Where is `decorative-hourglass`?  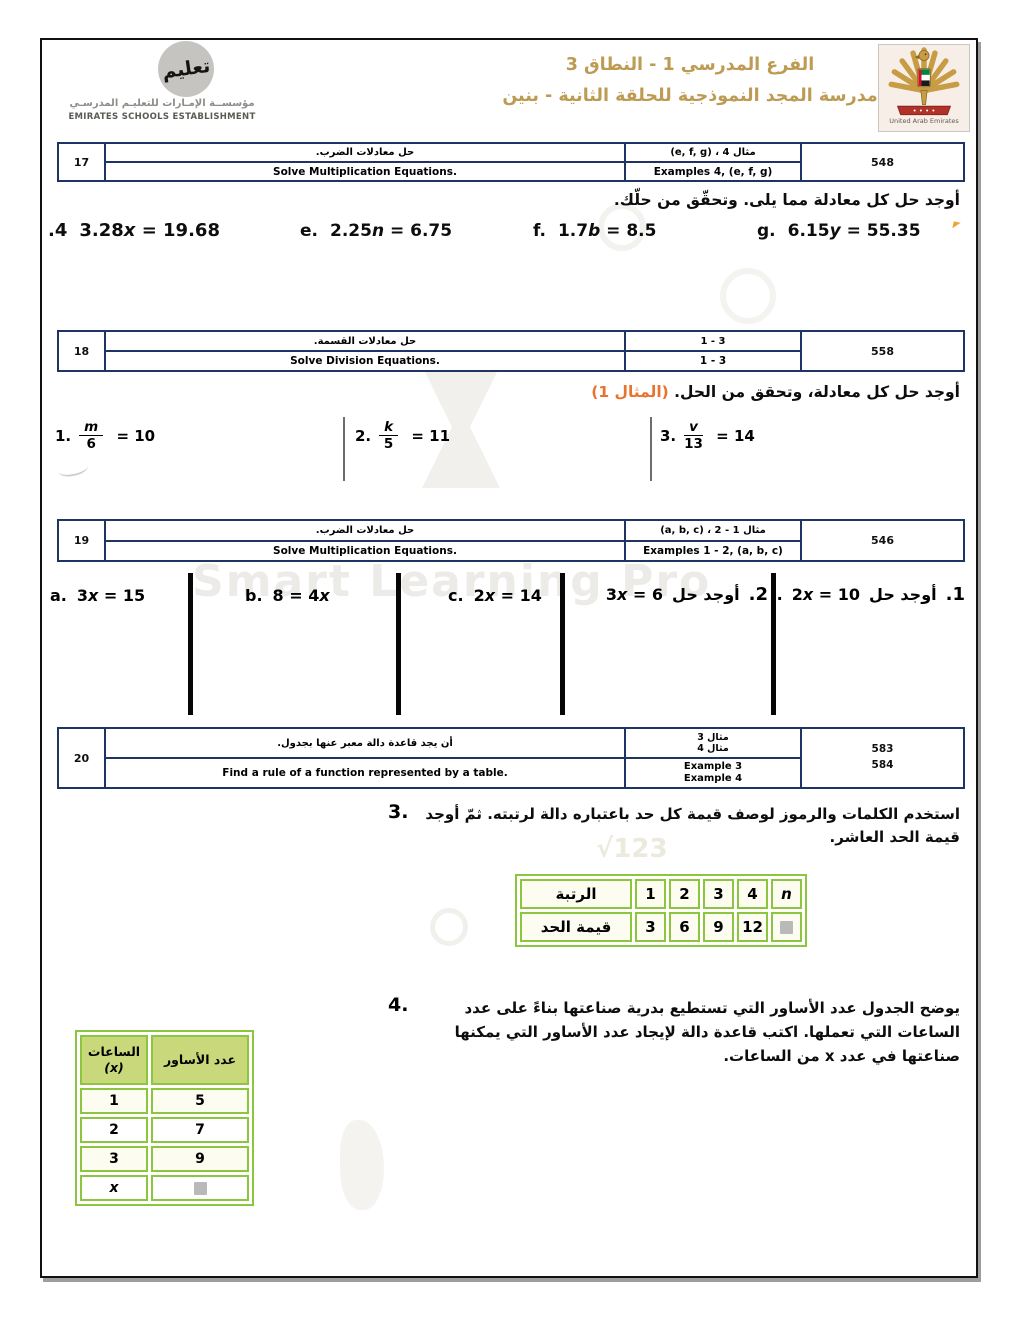
decorative-hourglass is located at coordinates (461, 427).